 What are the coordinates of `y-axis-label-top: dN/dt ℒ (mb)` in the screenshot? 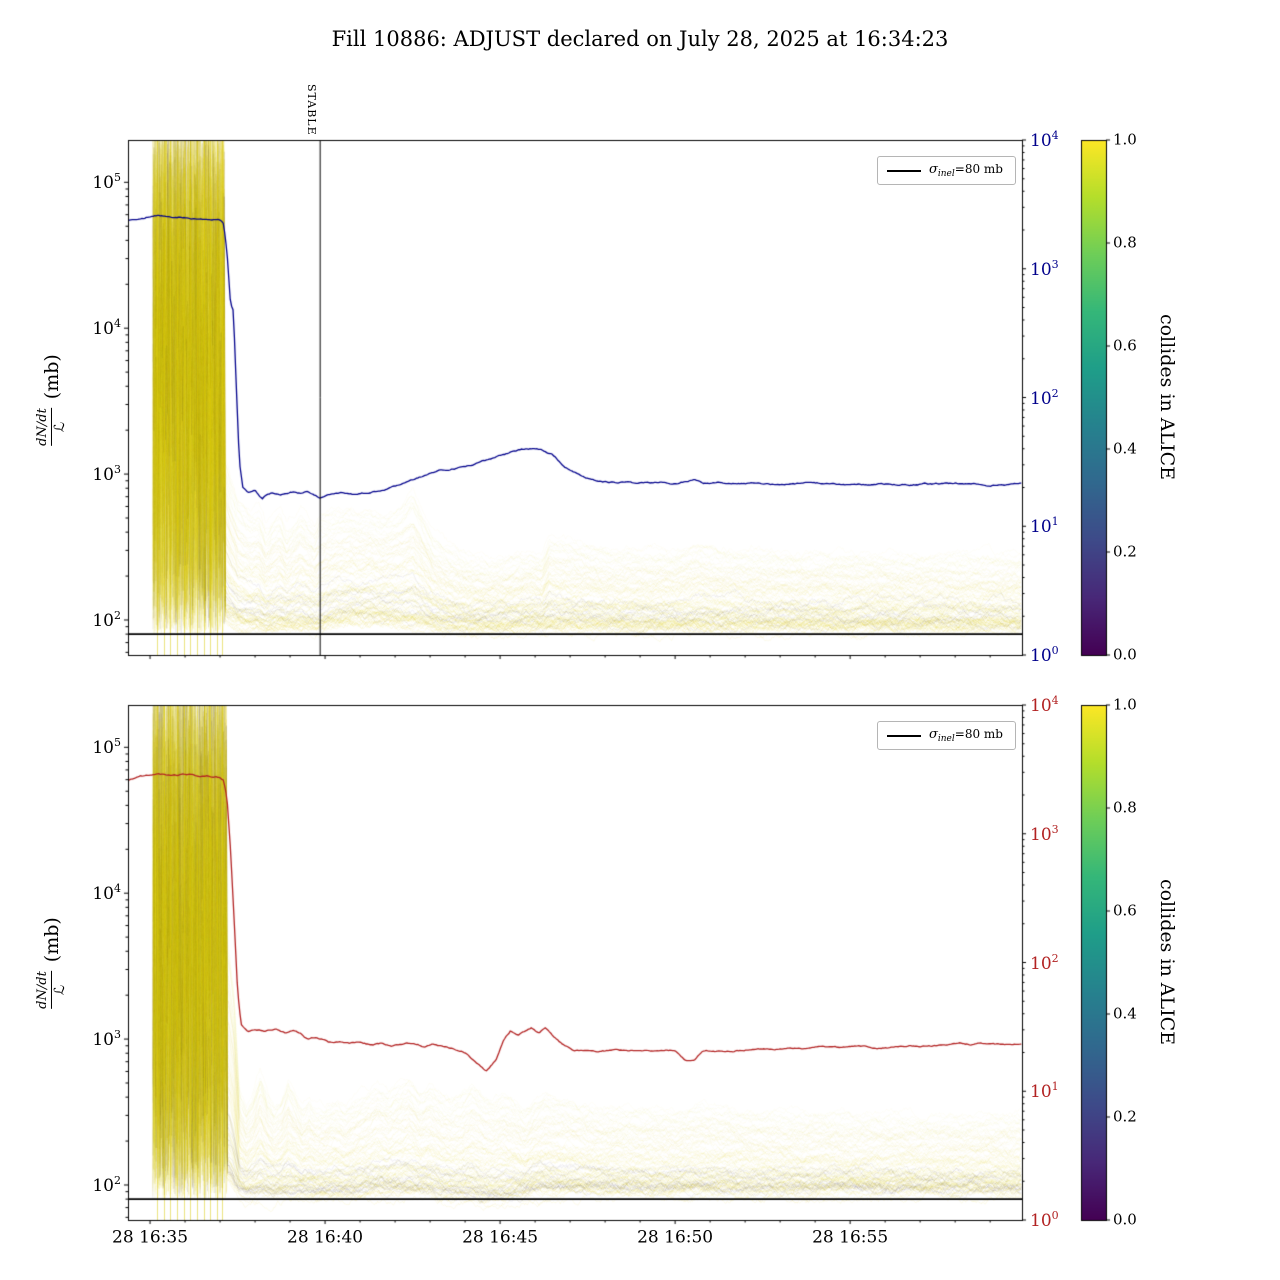 It's located at (51, 400).